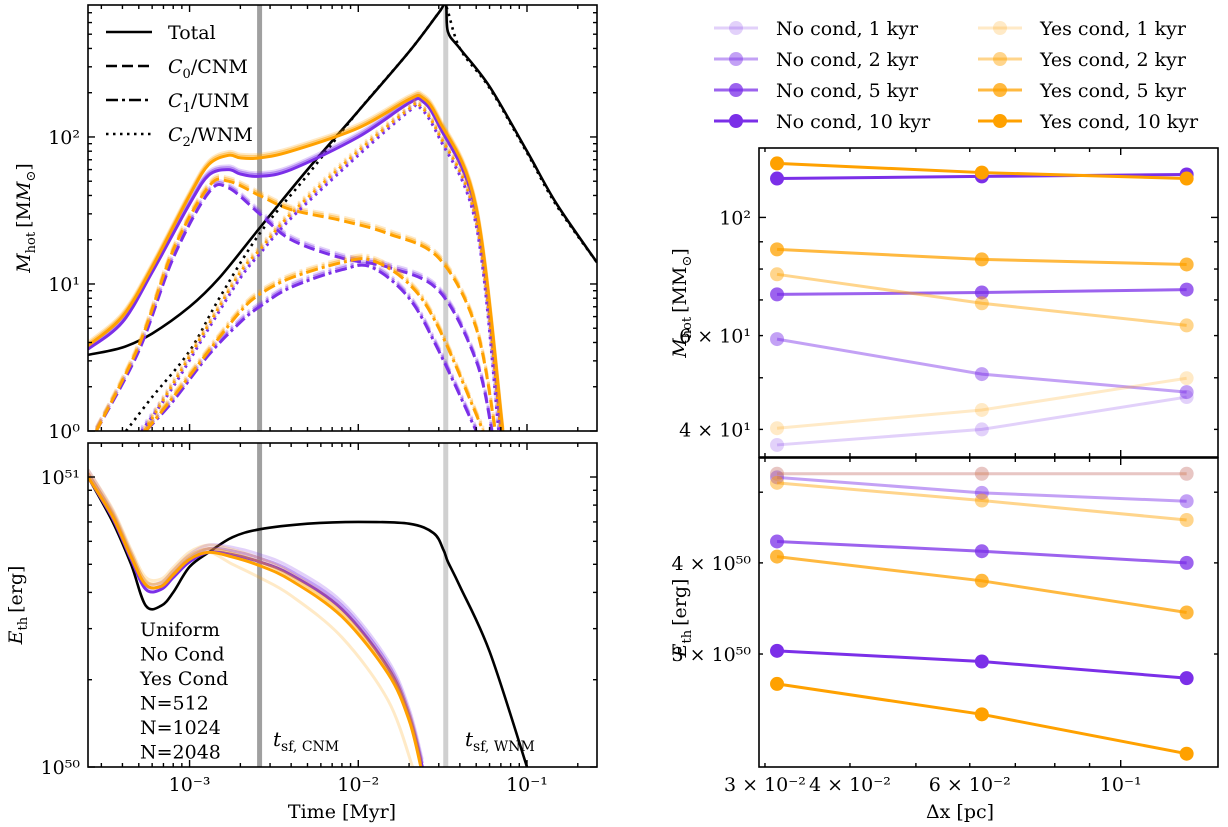 This screenshot has height=827, width=1228. I want to click on eth-dx-frame, so click(988, 612).